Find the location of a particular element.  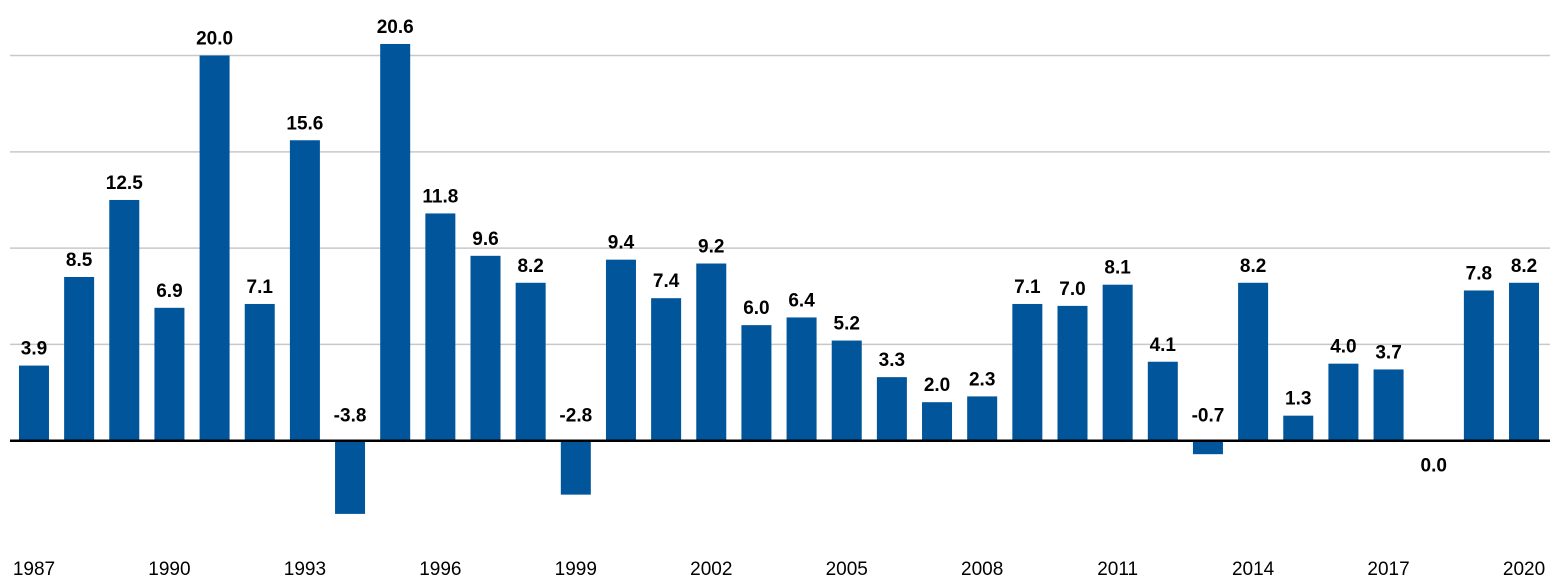

value-label: 3.3 is located at coordinates (892, 360).